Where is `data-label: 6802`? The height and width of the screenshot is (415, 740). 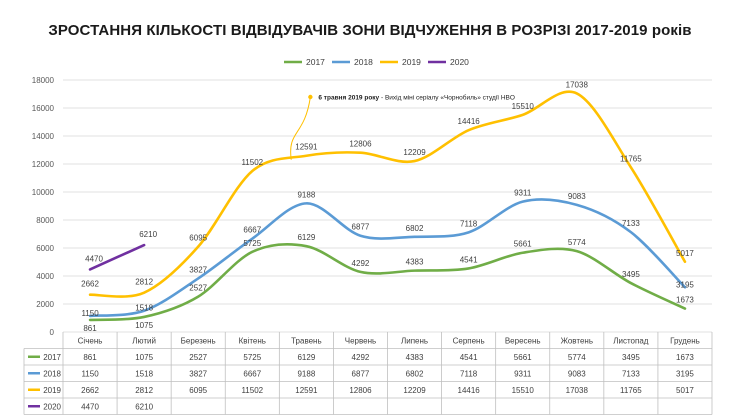
data-label: 6802 is located at coordinates (415, 228).